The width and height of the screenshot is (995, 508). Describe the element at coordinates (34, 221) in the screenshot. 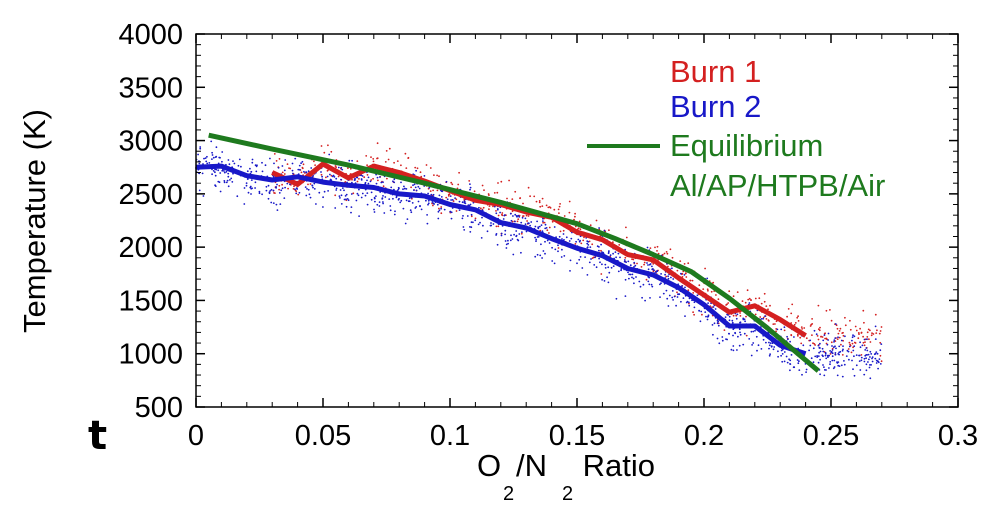

I see `y-axis-label: Temperature (K)` at that location.